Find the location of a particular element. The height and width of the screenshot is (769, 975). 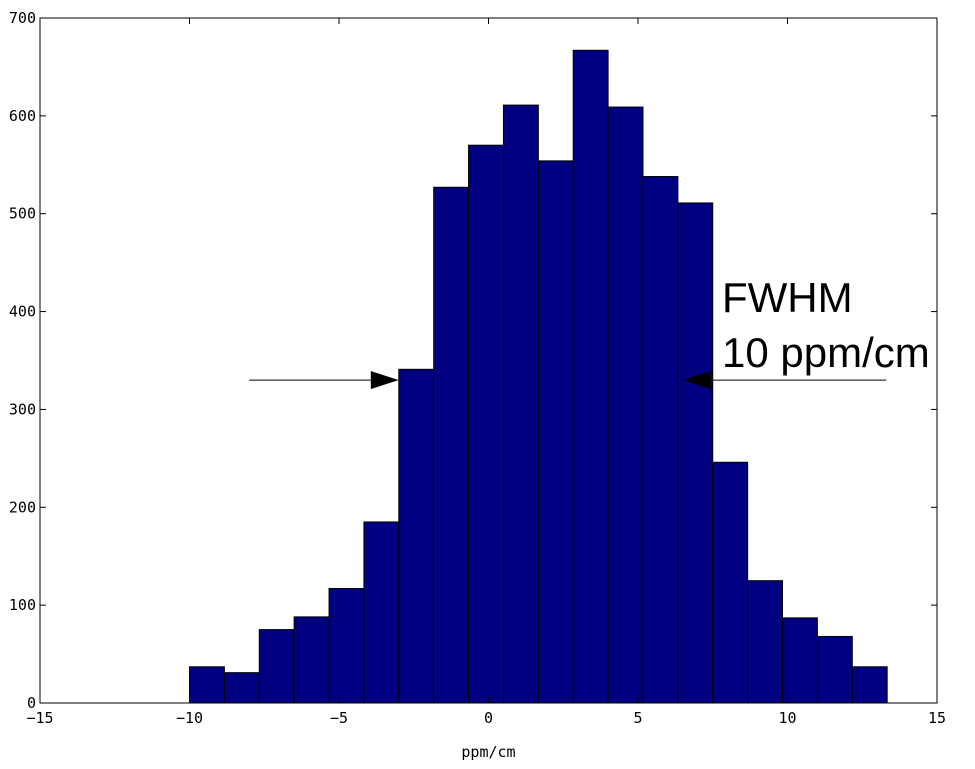

y-tick-label-6: 600 is located at coordinates (22, 116).